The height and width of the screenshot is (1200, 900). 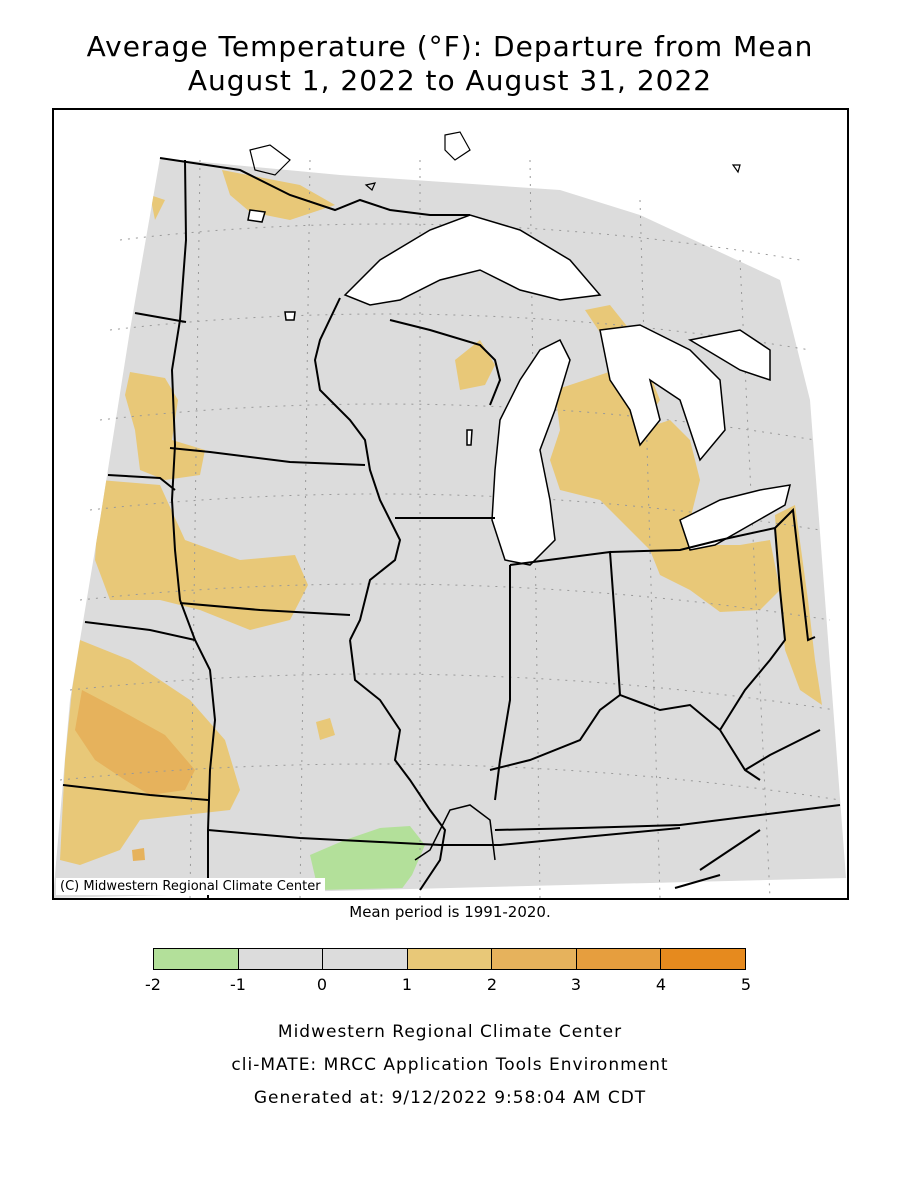 I want to click on mississippi-river, so click(x=455, y=832).